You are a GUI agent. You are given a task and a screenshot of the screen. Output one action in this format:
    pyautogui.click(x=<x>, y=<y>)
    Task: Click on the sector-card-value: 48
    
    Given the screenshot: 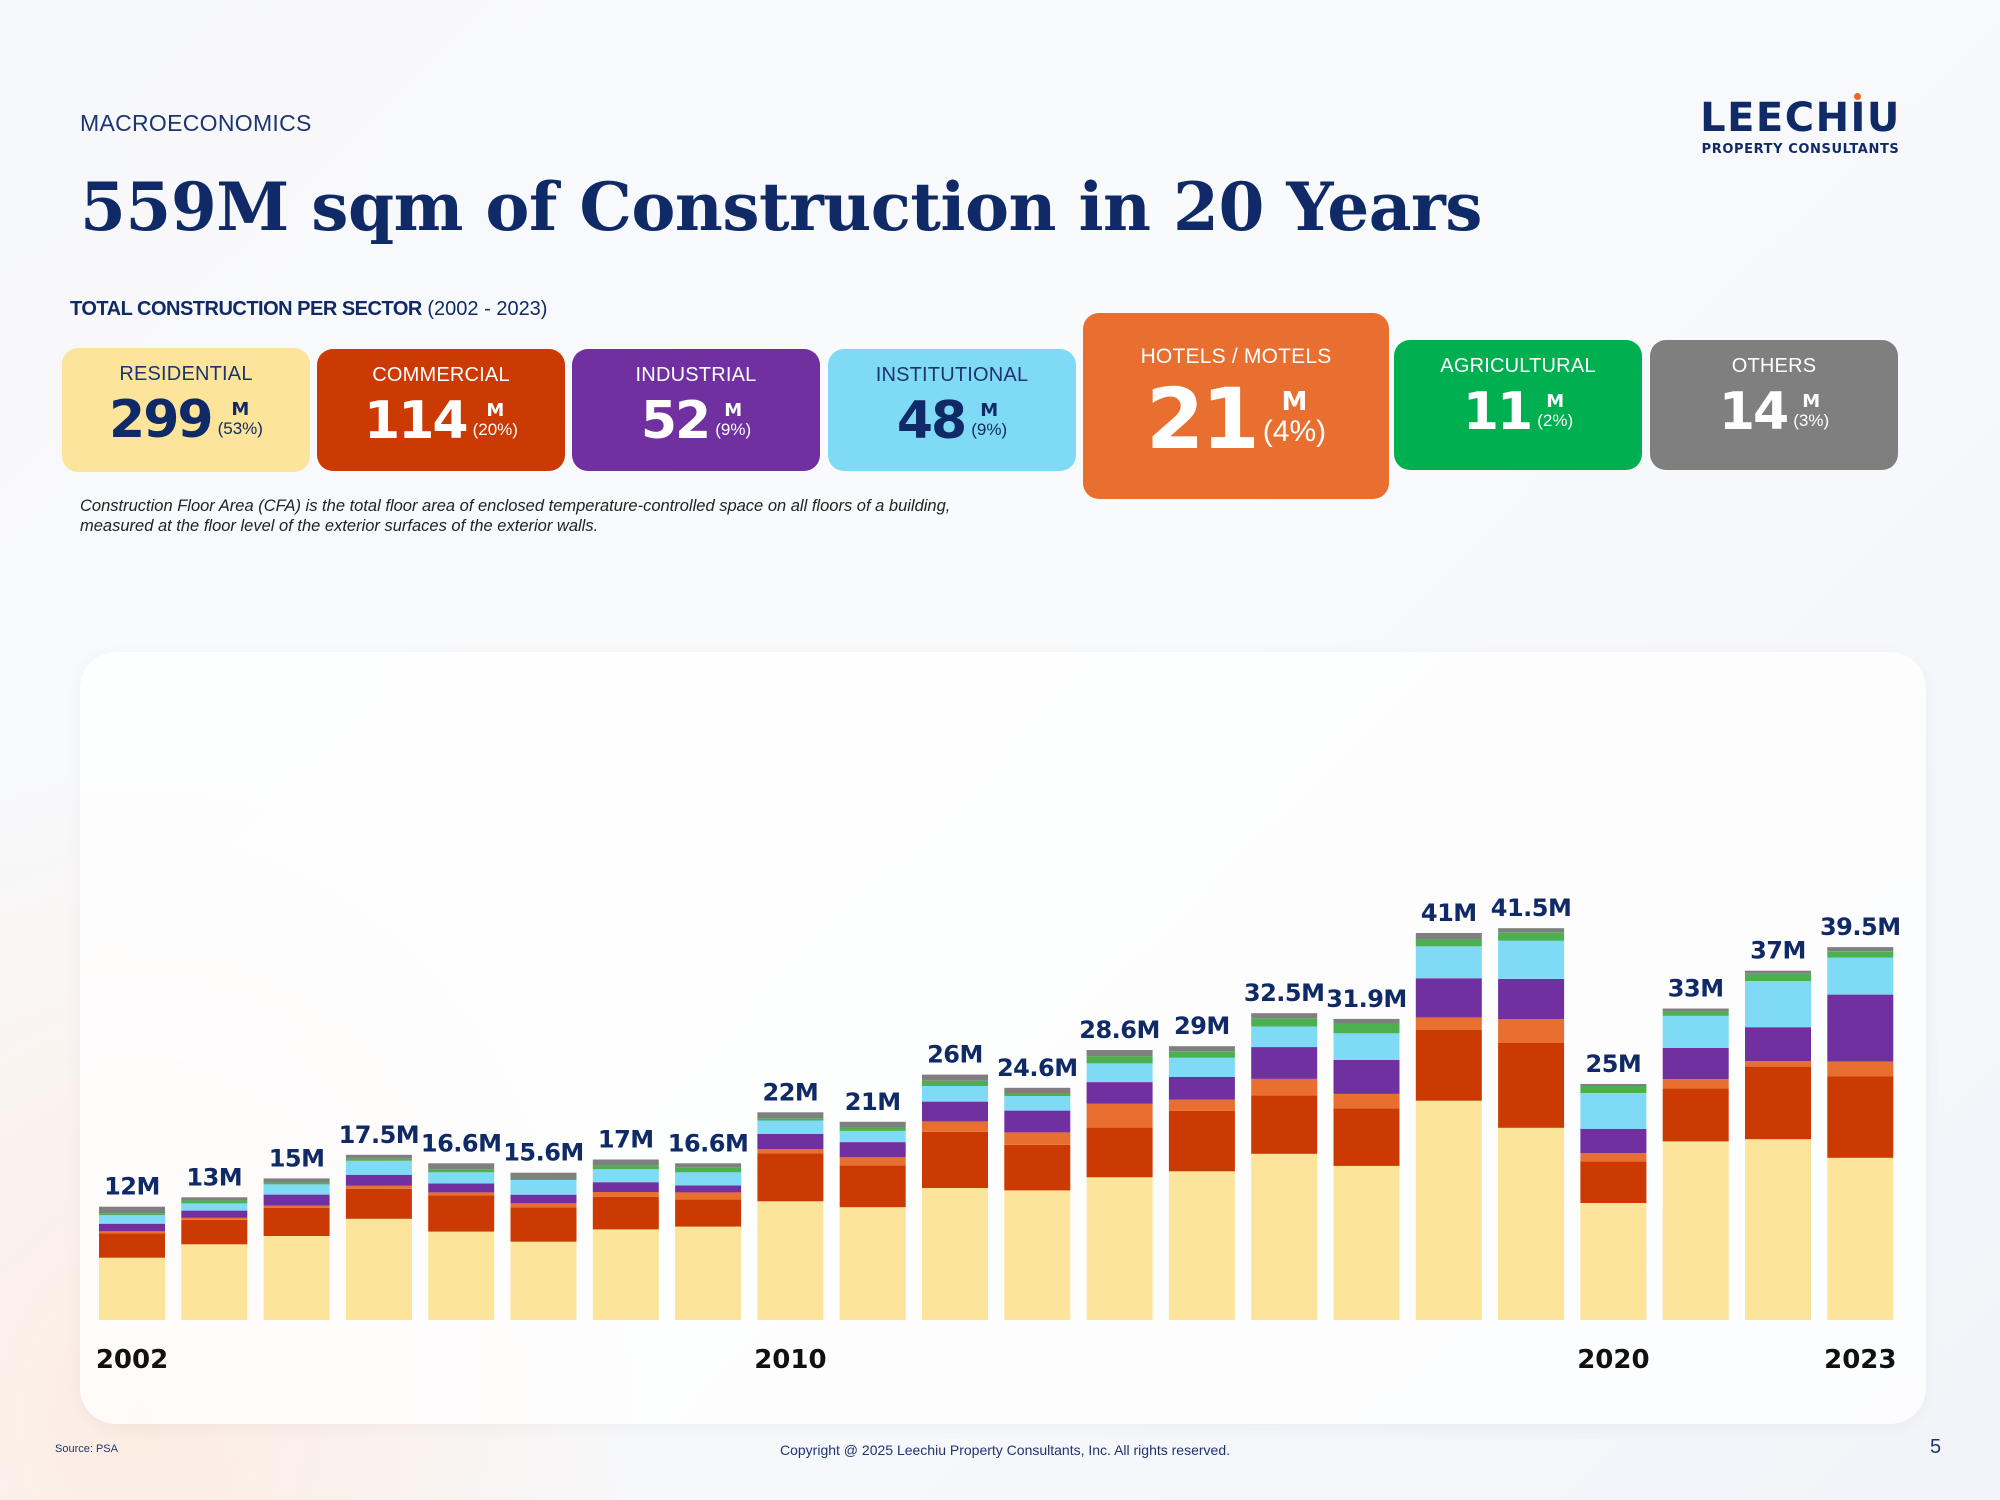 What is the action you would take?
    pyautogui.click(x=931, y=421)
    